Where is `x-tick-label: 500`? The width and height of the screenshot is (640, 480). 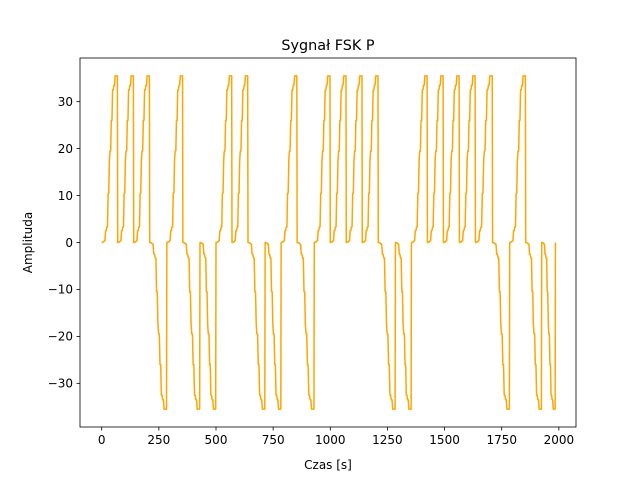
x-tick-label: 500 is located at coordinates (216, 440).